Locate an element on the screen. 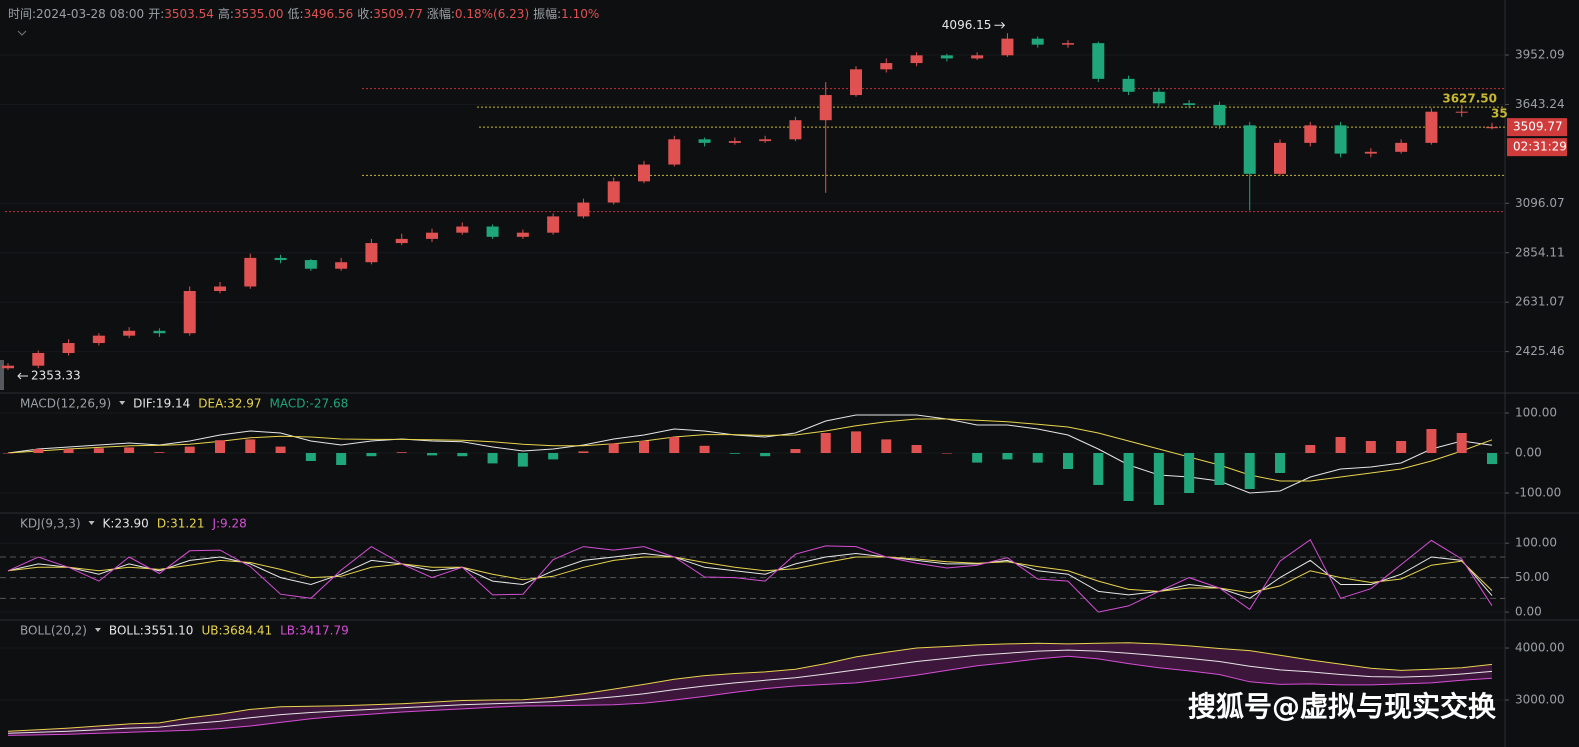 Image resolution: width=1579 pixels, height=747 pixels. y-tick-label: 100.00 is located at coordinates (1536, 413).